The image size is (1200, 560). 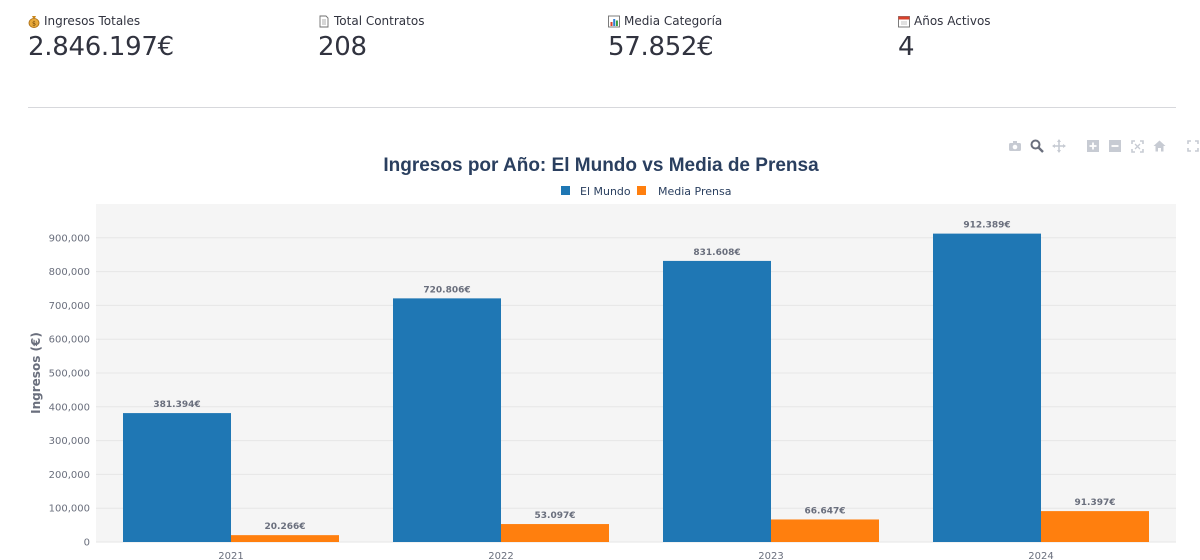 I want to click on metric-label: Ingresos Totales, so click(x=92, y=21).